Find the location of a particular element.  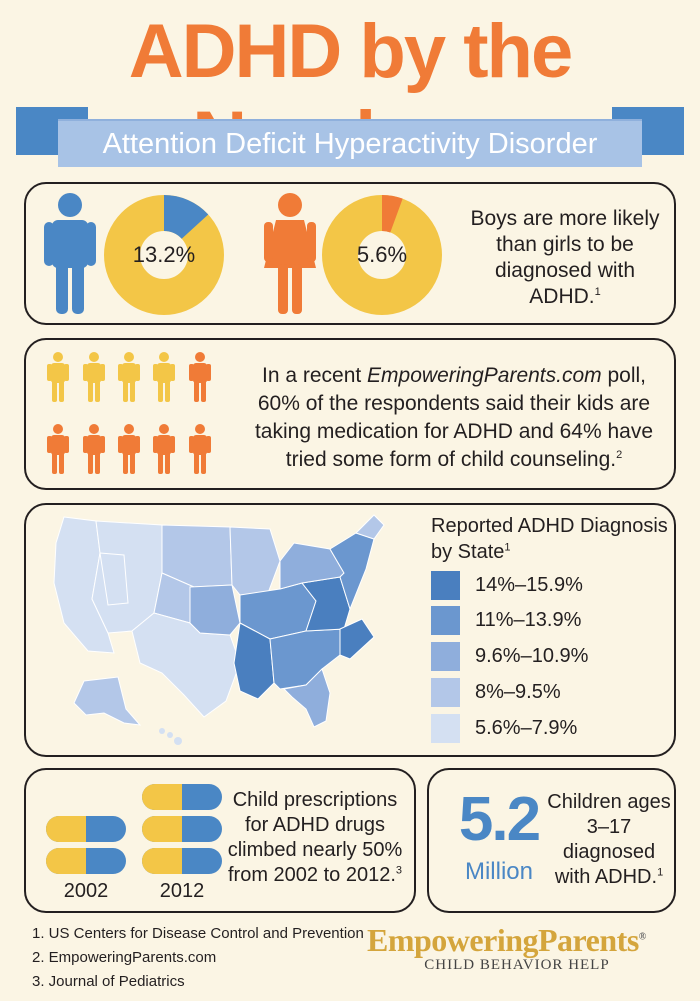

pill-stack-2012-icon is located at coordinates (182, 829).